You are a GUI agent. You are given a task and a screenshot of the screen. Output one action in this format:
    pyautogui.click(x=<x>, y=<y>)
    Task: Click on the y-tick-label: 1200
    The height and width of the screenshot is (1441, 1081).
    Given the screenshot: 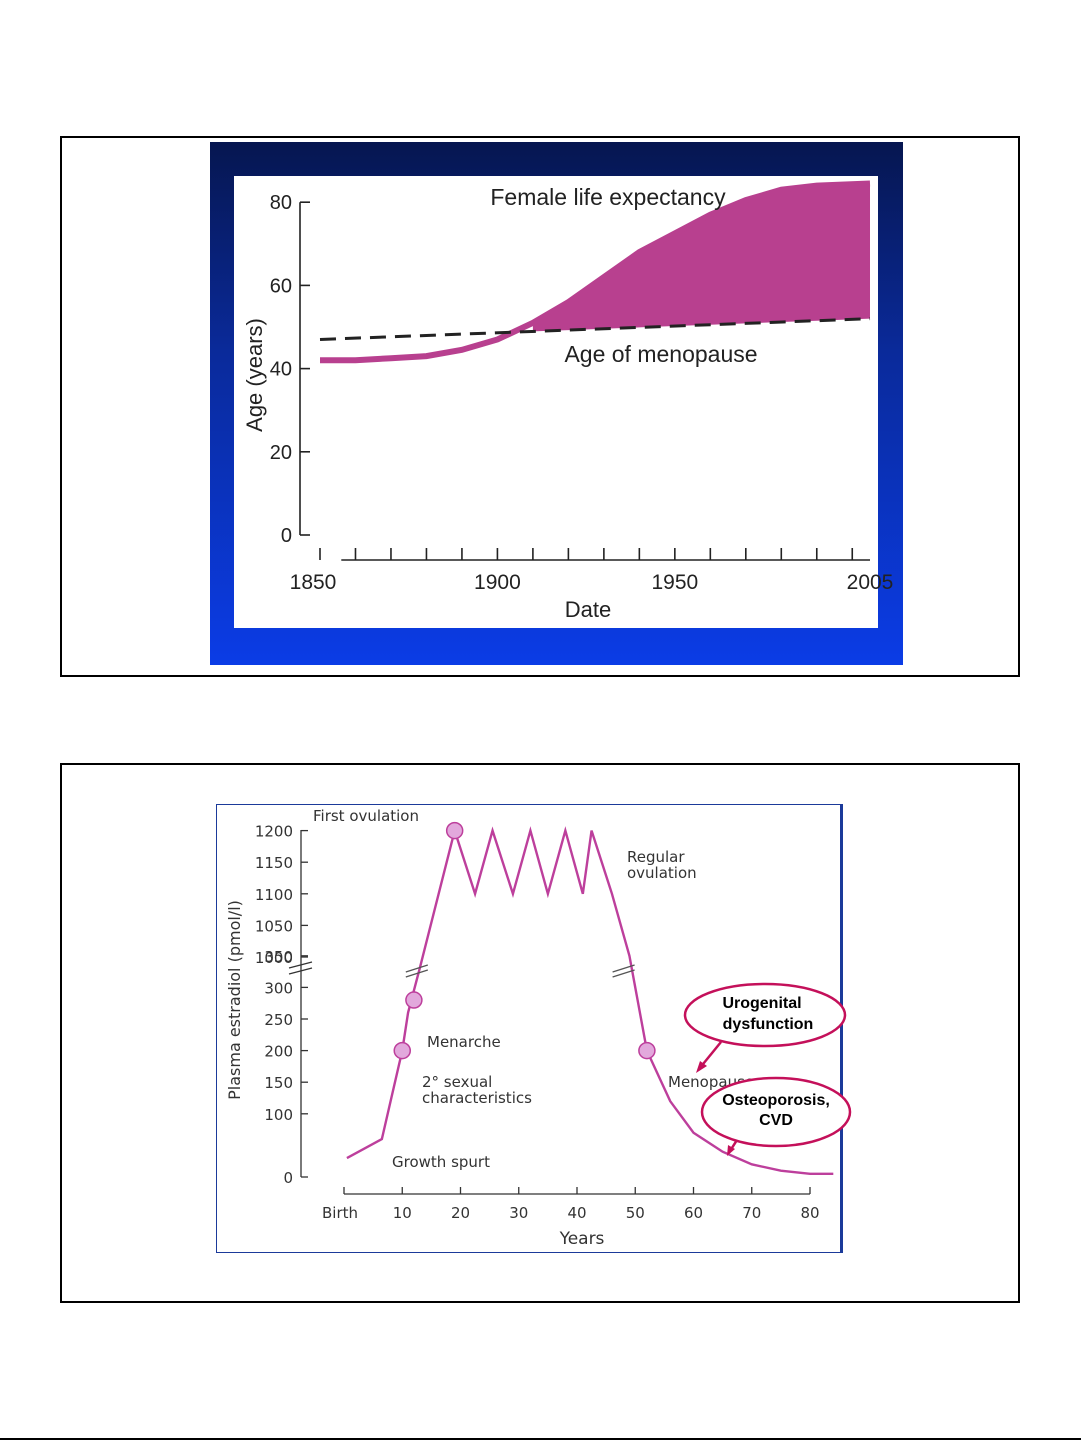 What is the action you would take?
    pyautogui.click(x=274, y=832)
    